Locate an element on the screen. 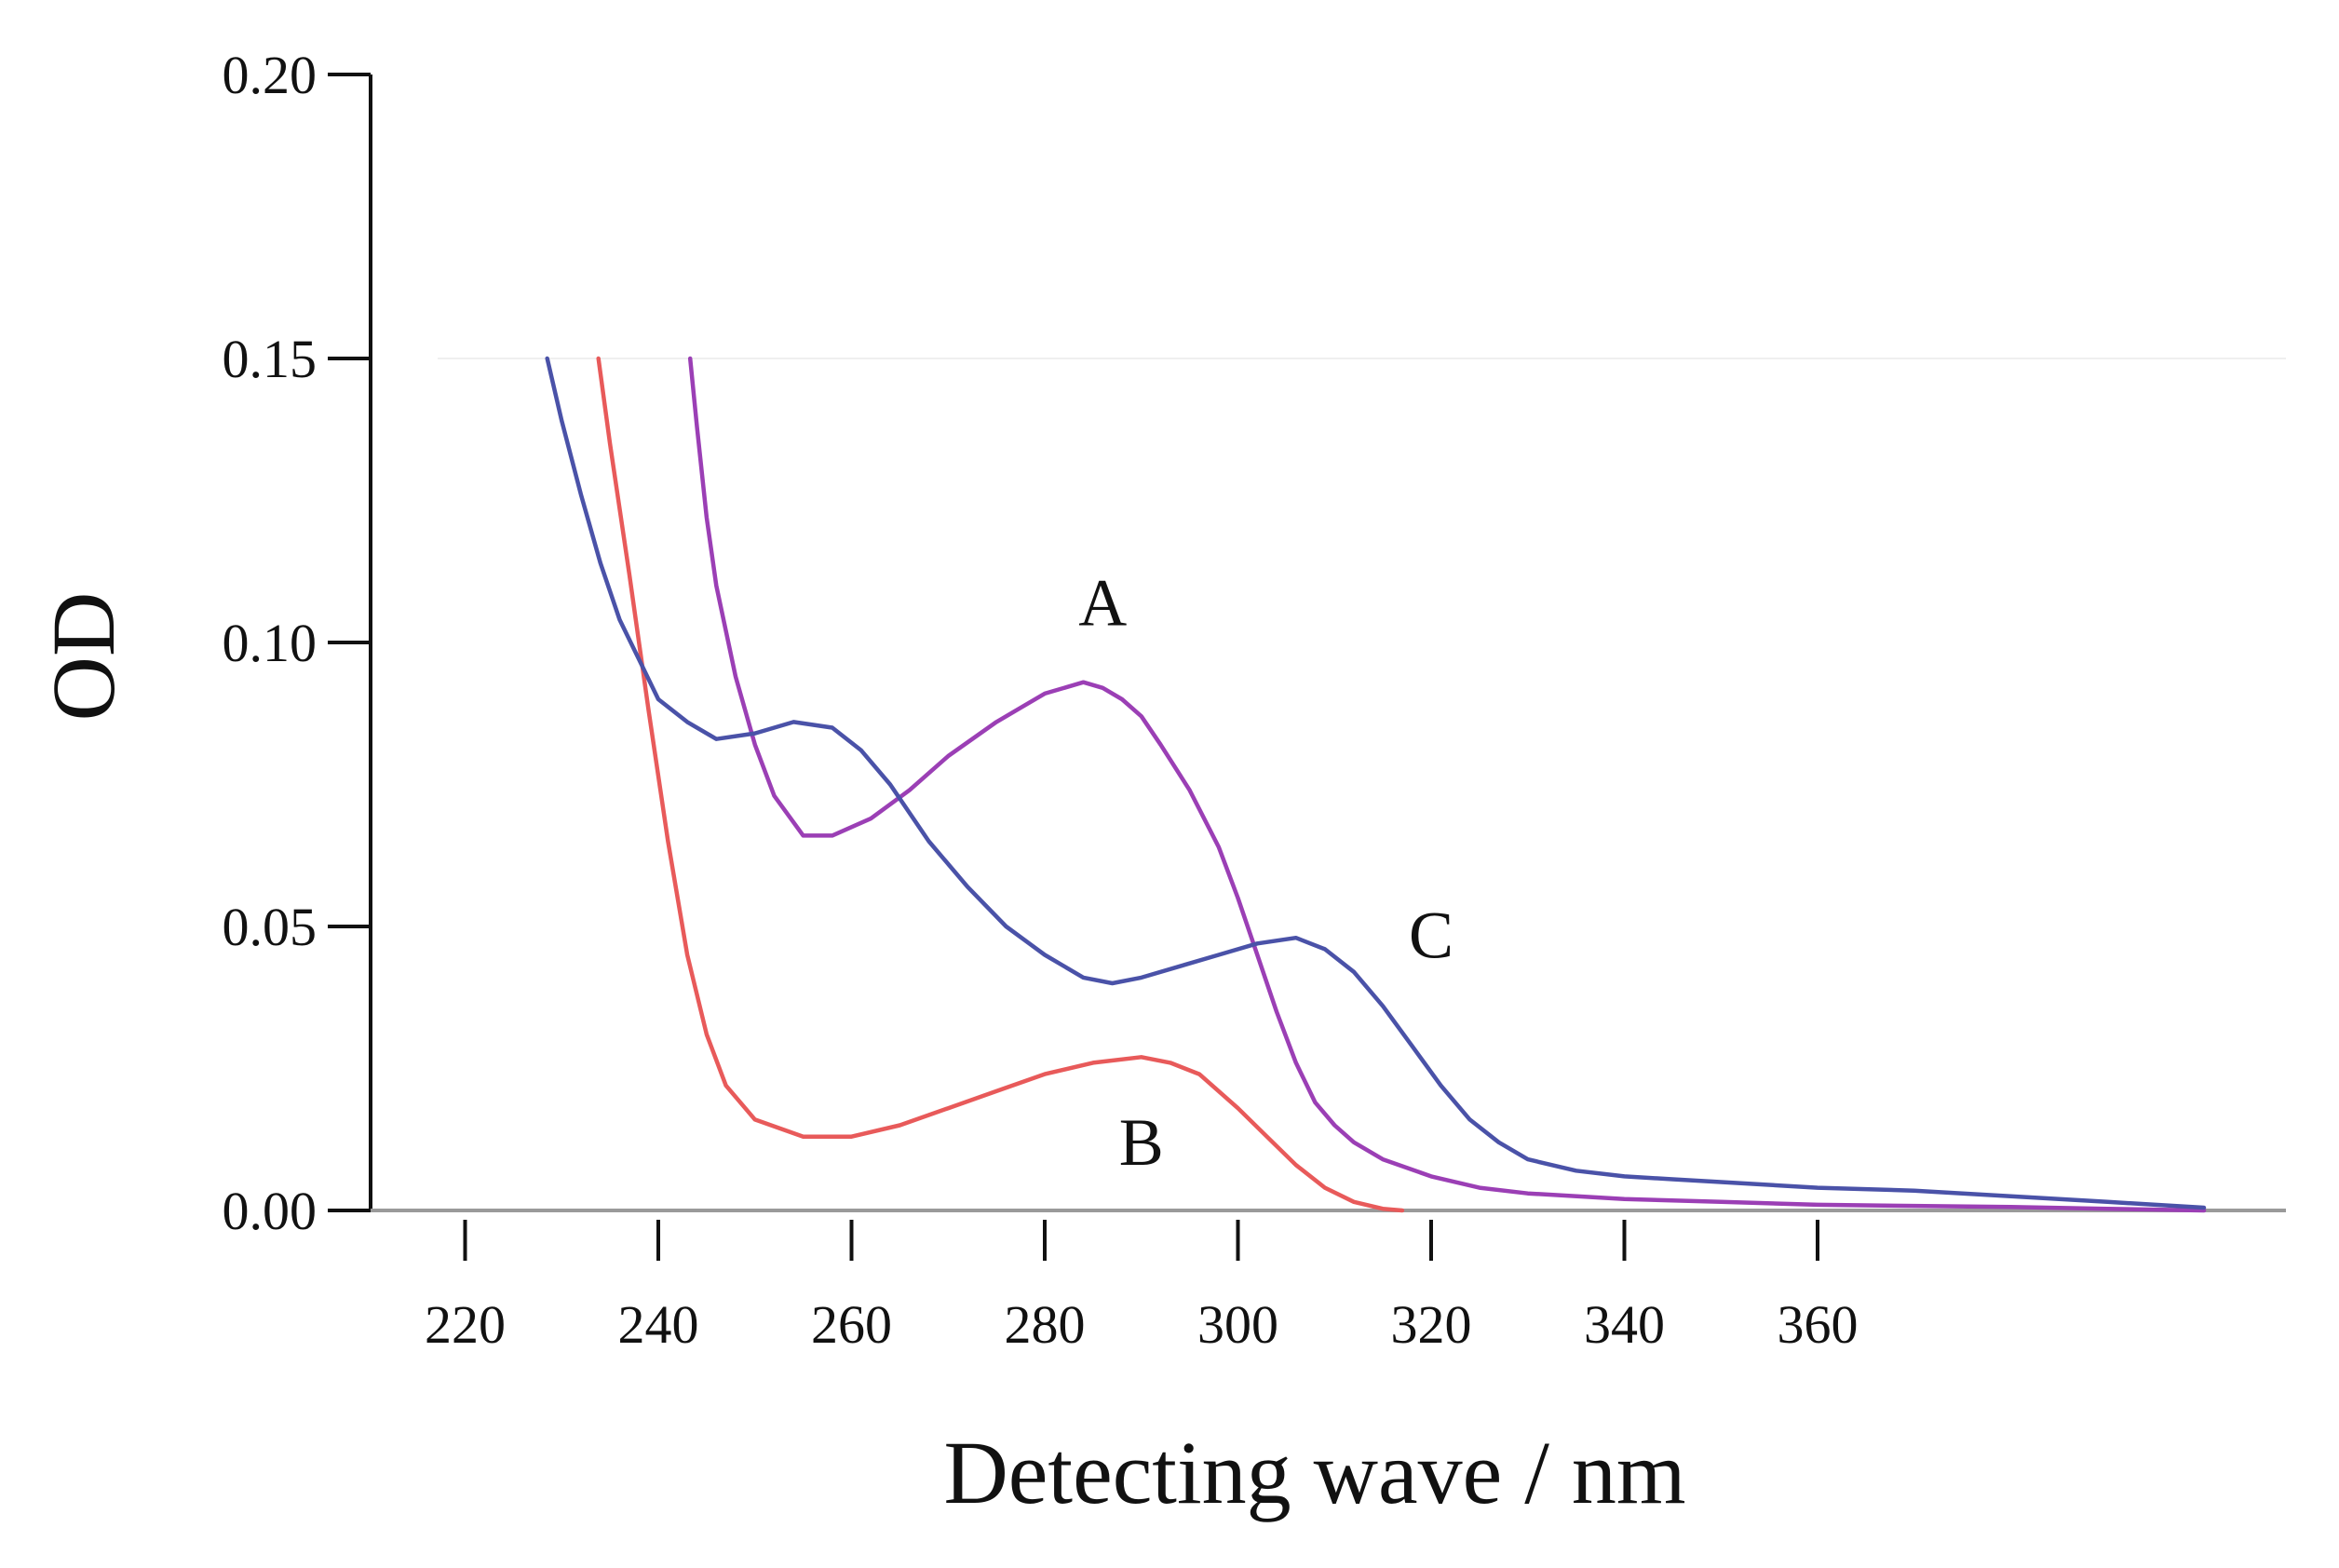  x-tick-label: 260 is located at coordinates (851, 1324).